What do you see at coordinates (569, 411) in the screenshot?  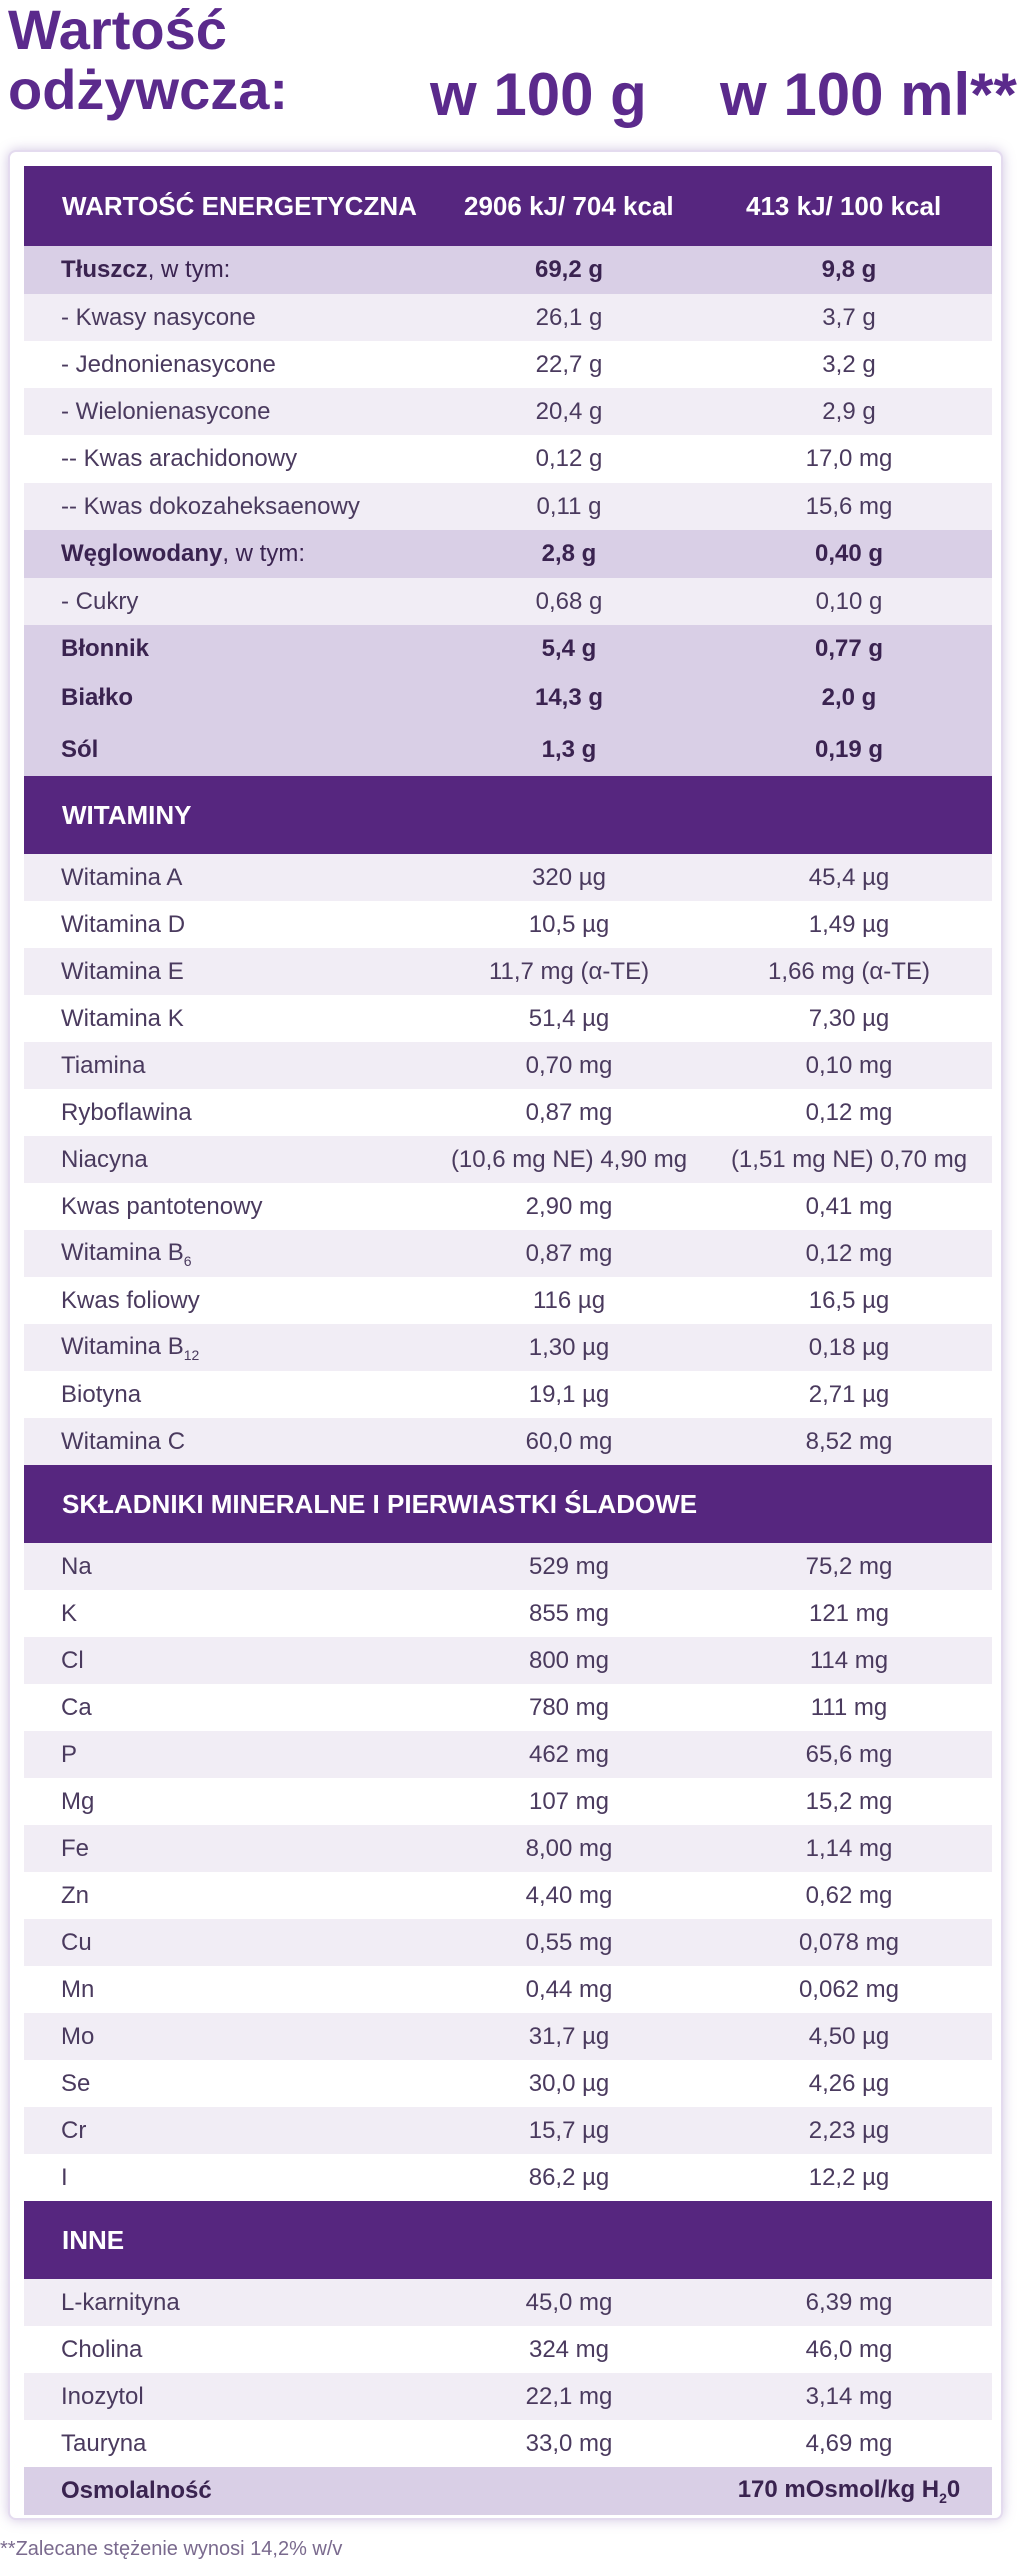 I see `value-per-100g: 20,4 g` at bounding box center [569, 411].